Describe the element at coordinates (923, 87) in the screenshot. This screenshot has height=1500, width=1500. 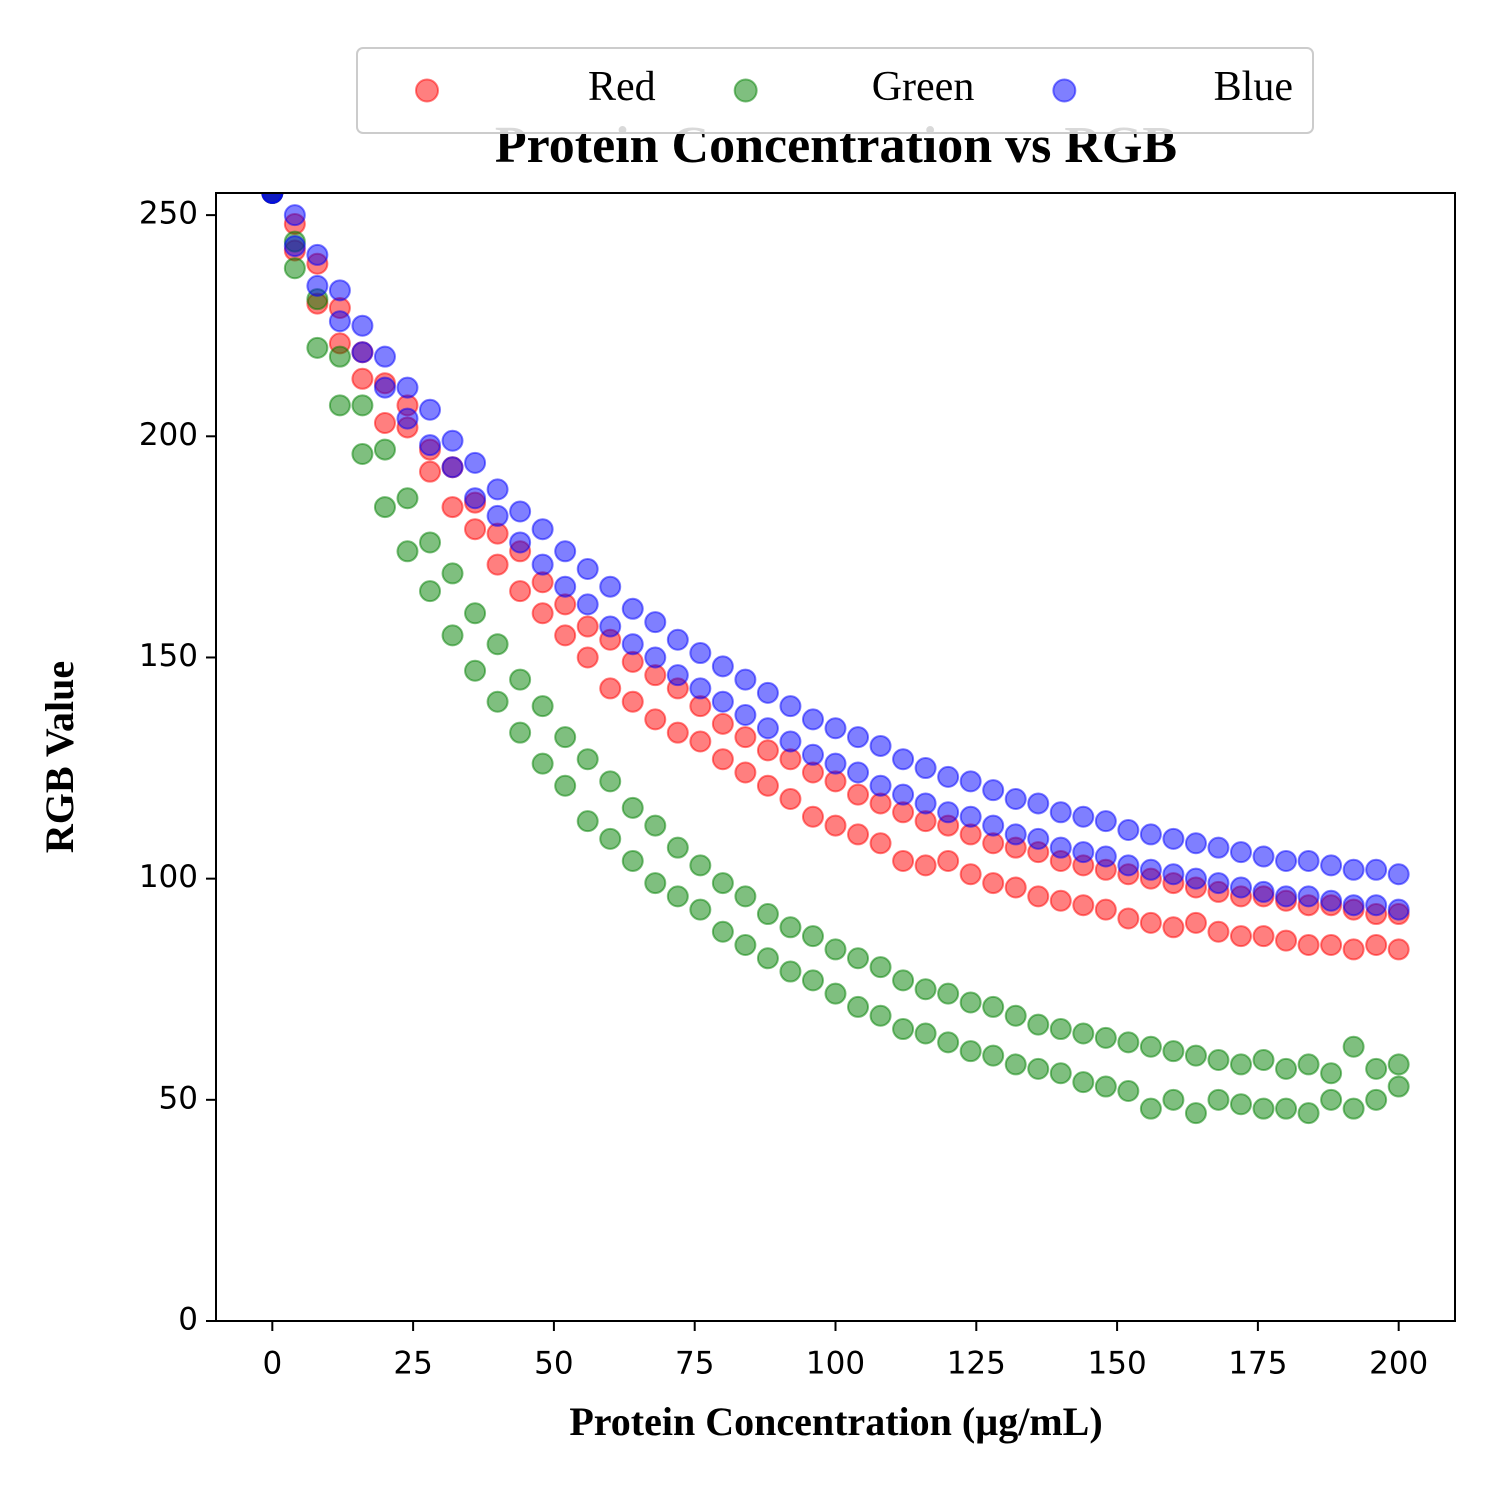
I see `legend-label: Green` at that location.